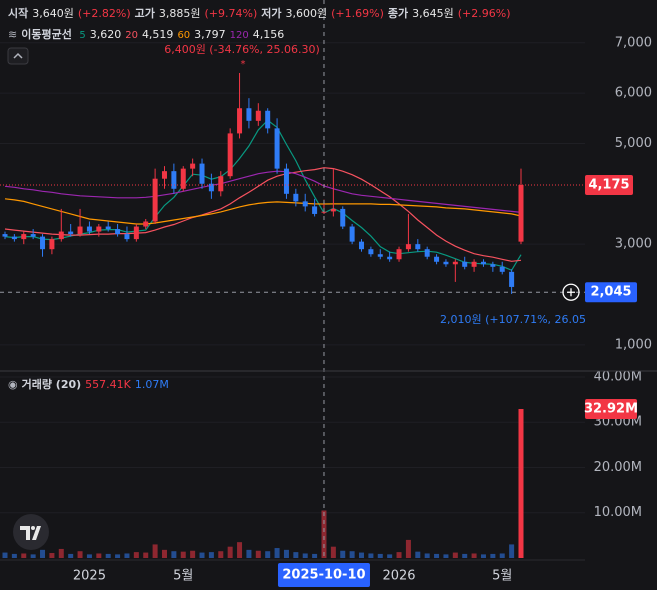 This screenshot has height=590, width=657. What do you see at coordinates (82, 35) in the screenshot?
I see `ma-period: 5` at bounding box center [82, 35].